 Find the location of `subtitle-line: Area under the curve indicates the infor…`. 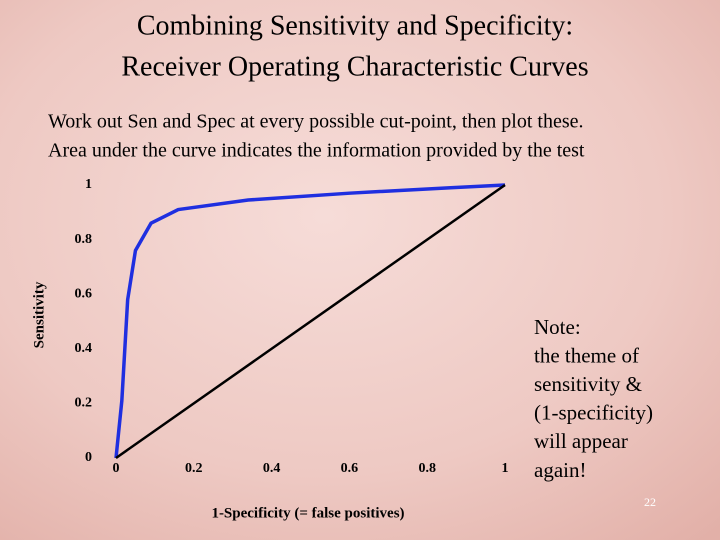

subtitle-line: Area under the curve indicates the infor… is located at coordinates (316, 151).